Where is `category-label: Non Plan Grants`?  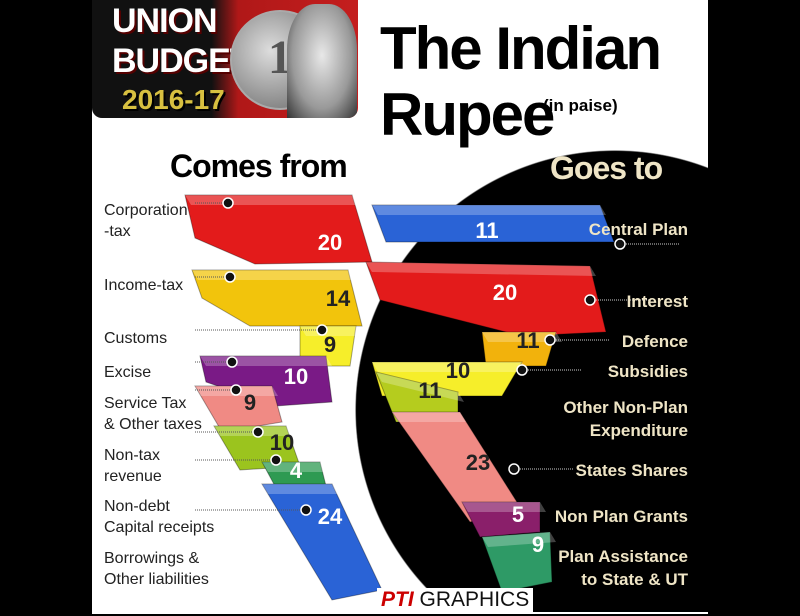
category-label: Non Plan Grants is located at coordinates (621, 516).